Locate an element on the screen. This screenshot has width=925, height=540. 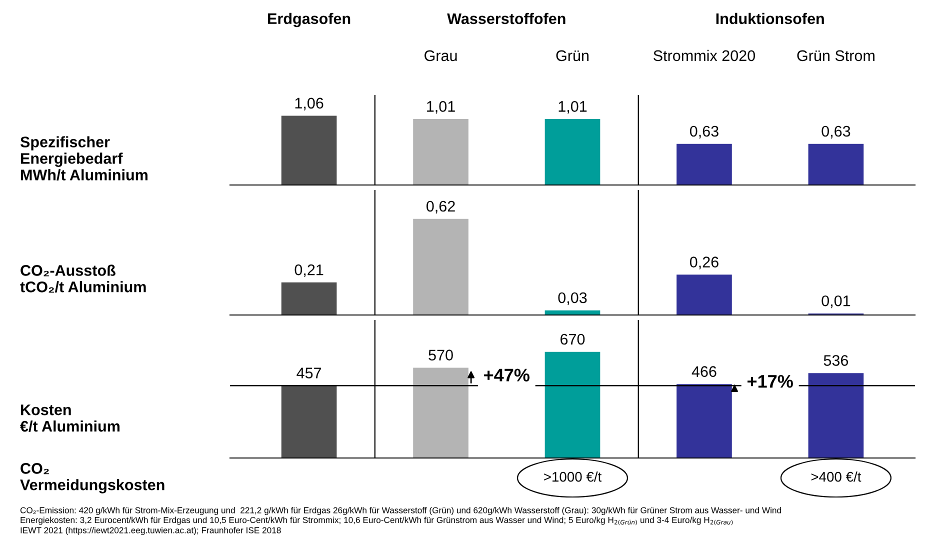
data-label: 0,62 is located at coordinates (440, 207).